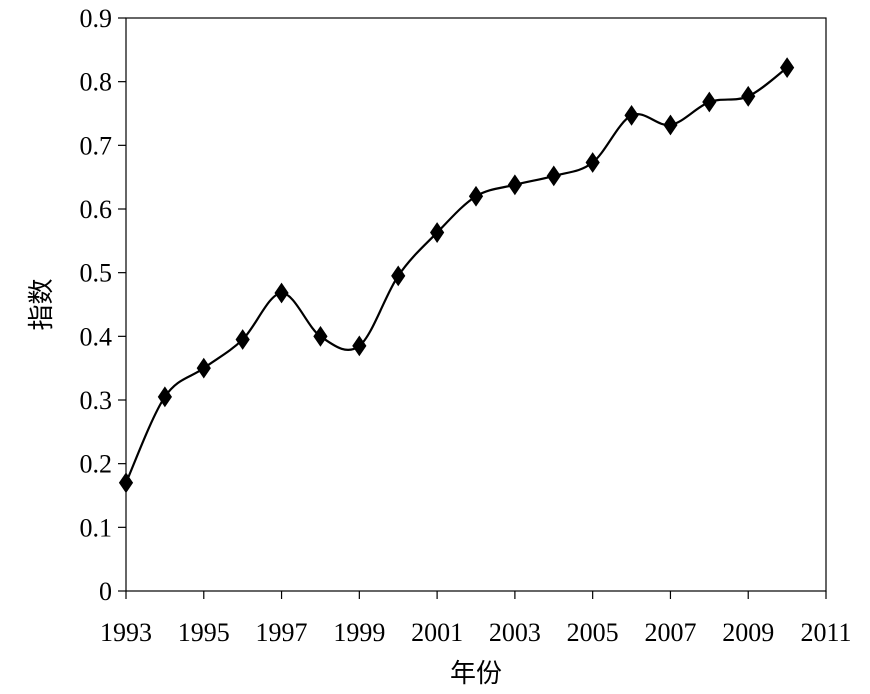  I want to click on x-tick-label: 2001, so click(437, 632).